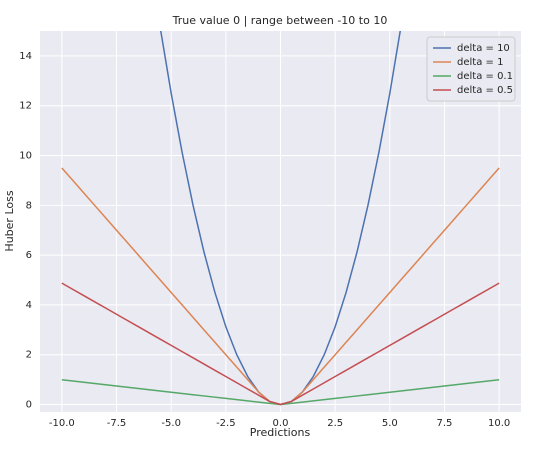 Image resolution: width=543 pixels, height=449 pixels. Describe the element at coordinates (485, 76) in the screenshot. I see `legend-label: delta = 0.1` at that location.